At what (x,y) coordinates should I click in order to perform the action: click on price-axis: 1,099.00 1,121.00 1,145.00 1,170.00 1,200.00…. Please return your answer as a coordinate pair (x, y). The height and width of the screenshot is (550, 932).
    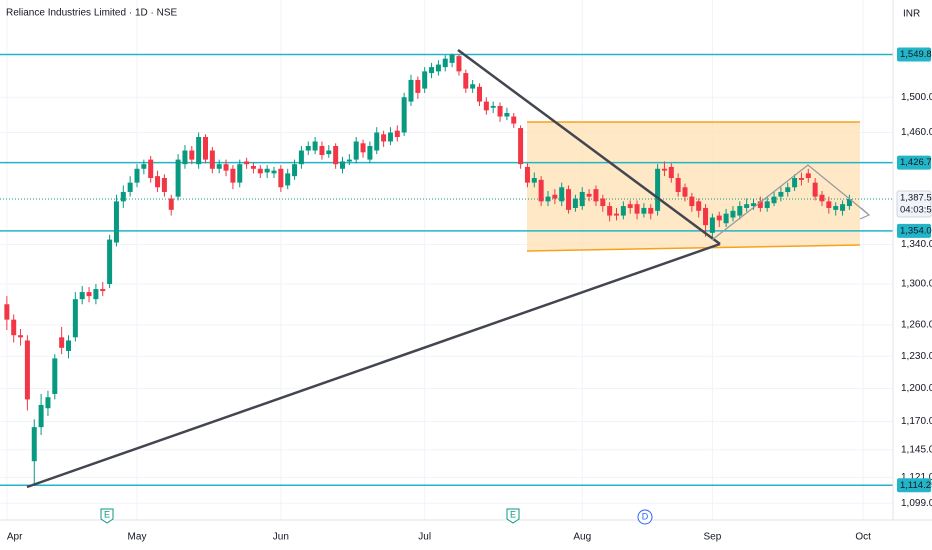
    Looking at the image, I should click on (914, 278).